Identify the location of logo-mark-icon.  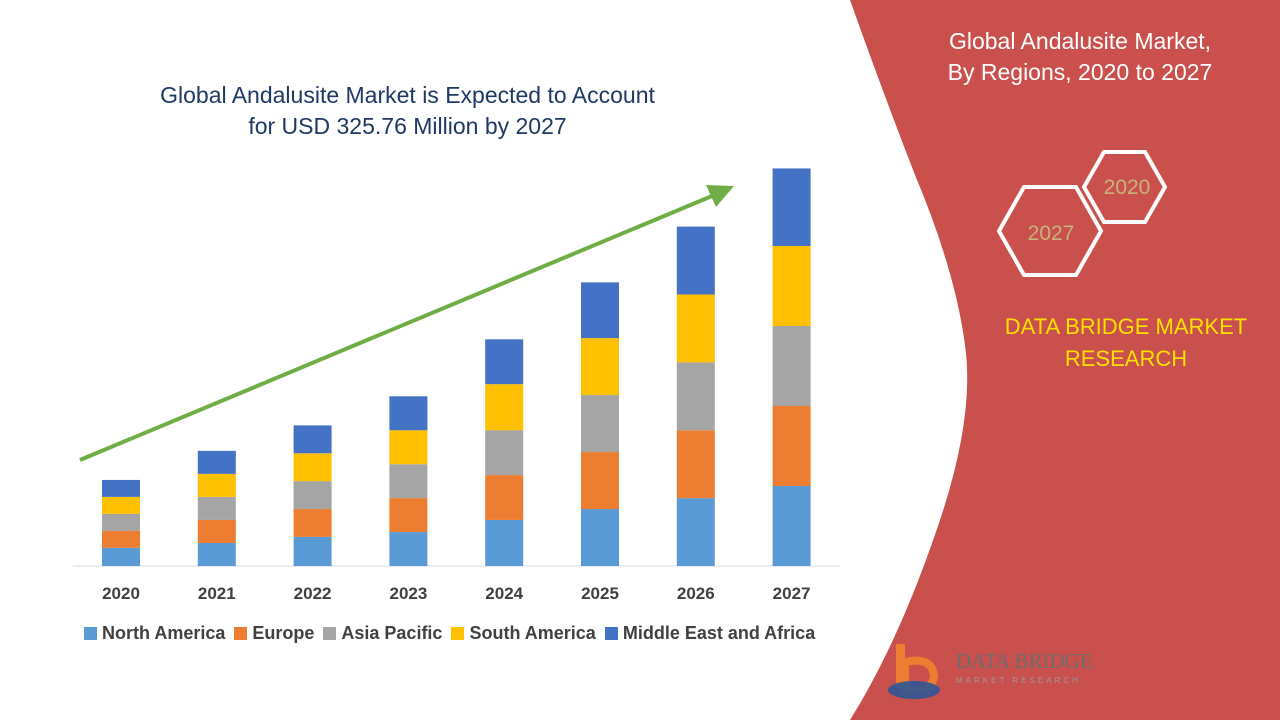
(914, 671).